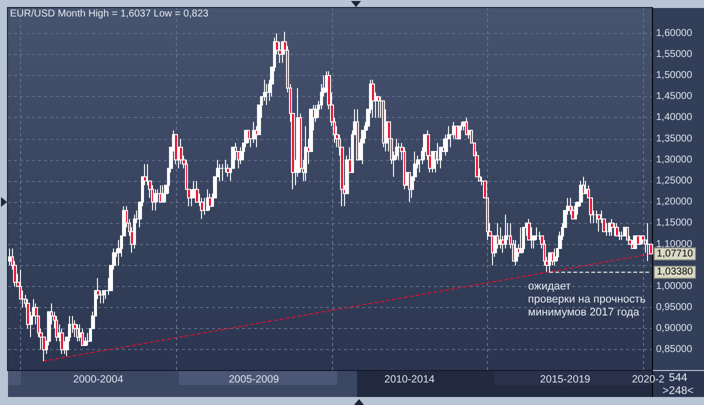  What do you see at coordinates (98, 380) in the screenshot?
I see `x-tick-label: 2000-2004` at bounding box center [98, 380].